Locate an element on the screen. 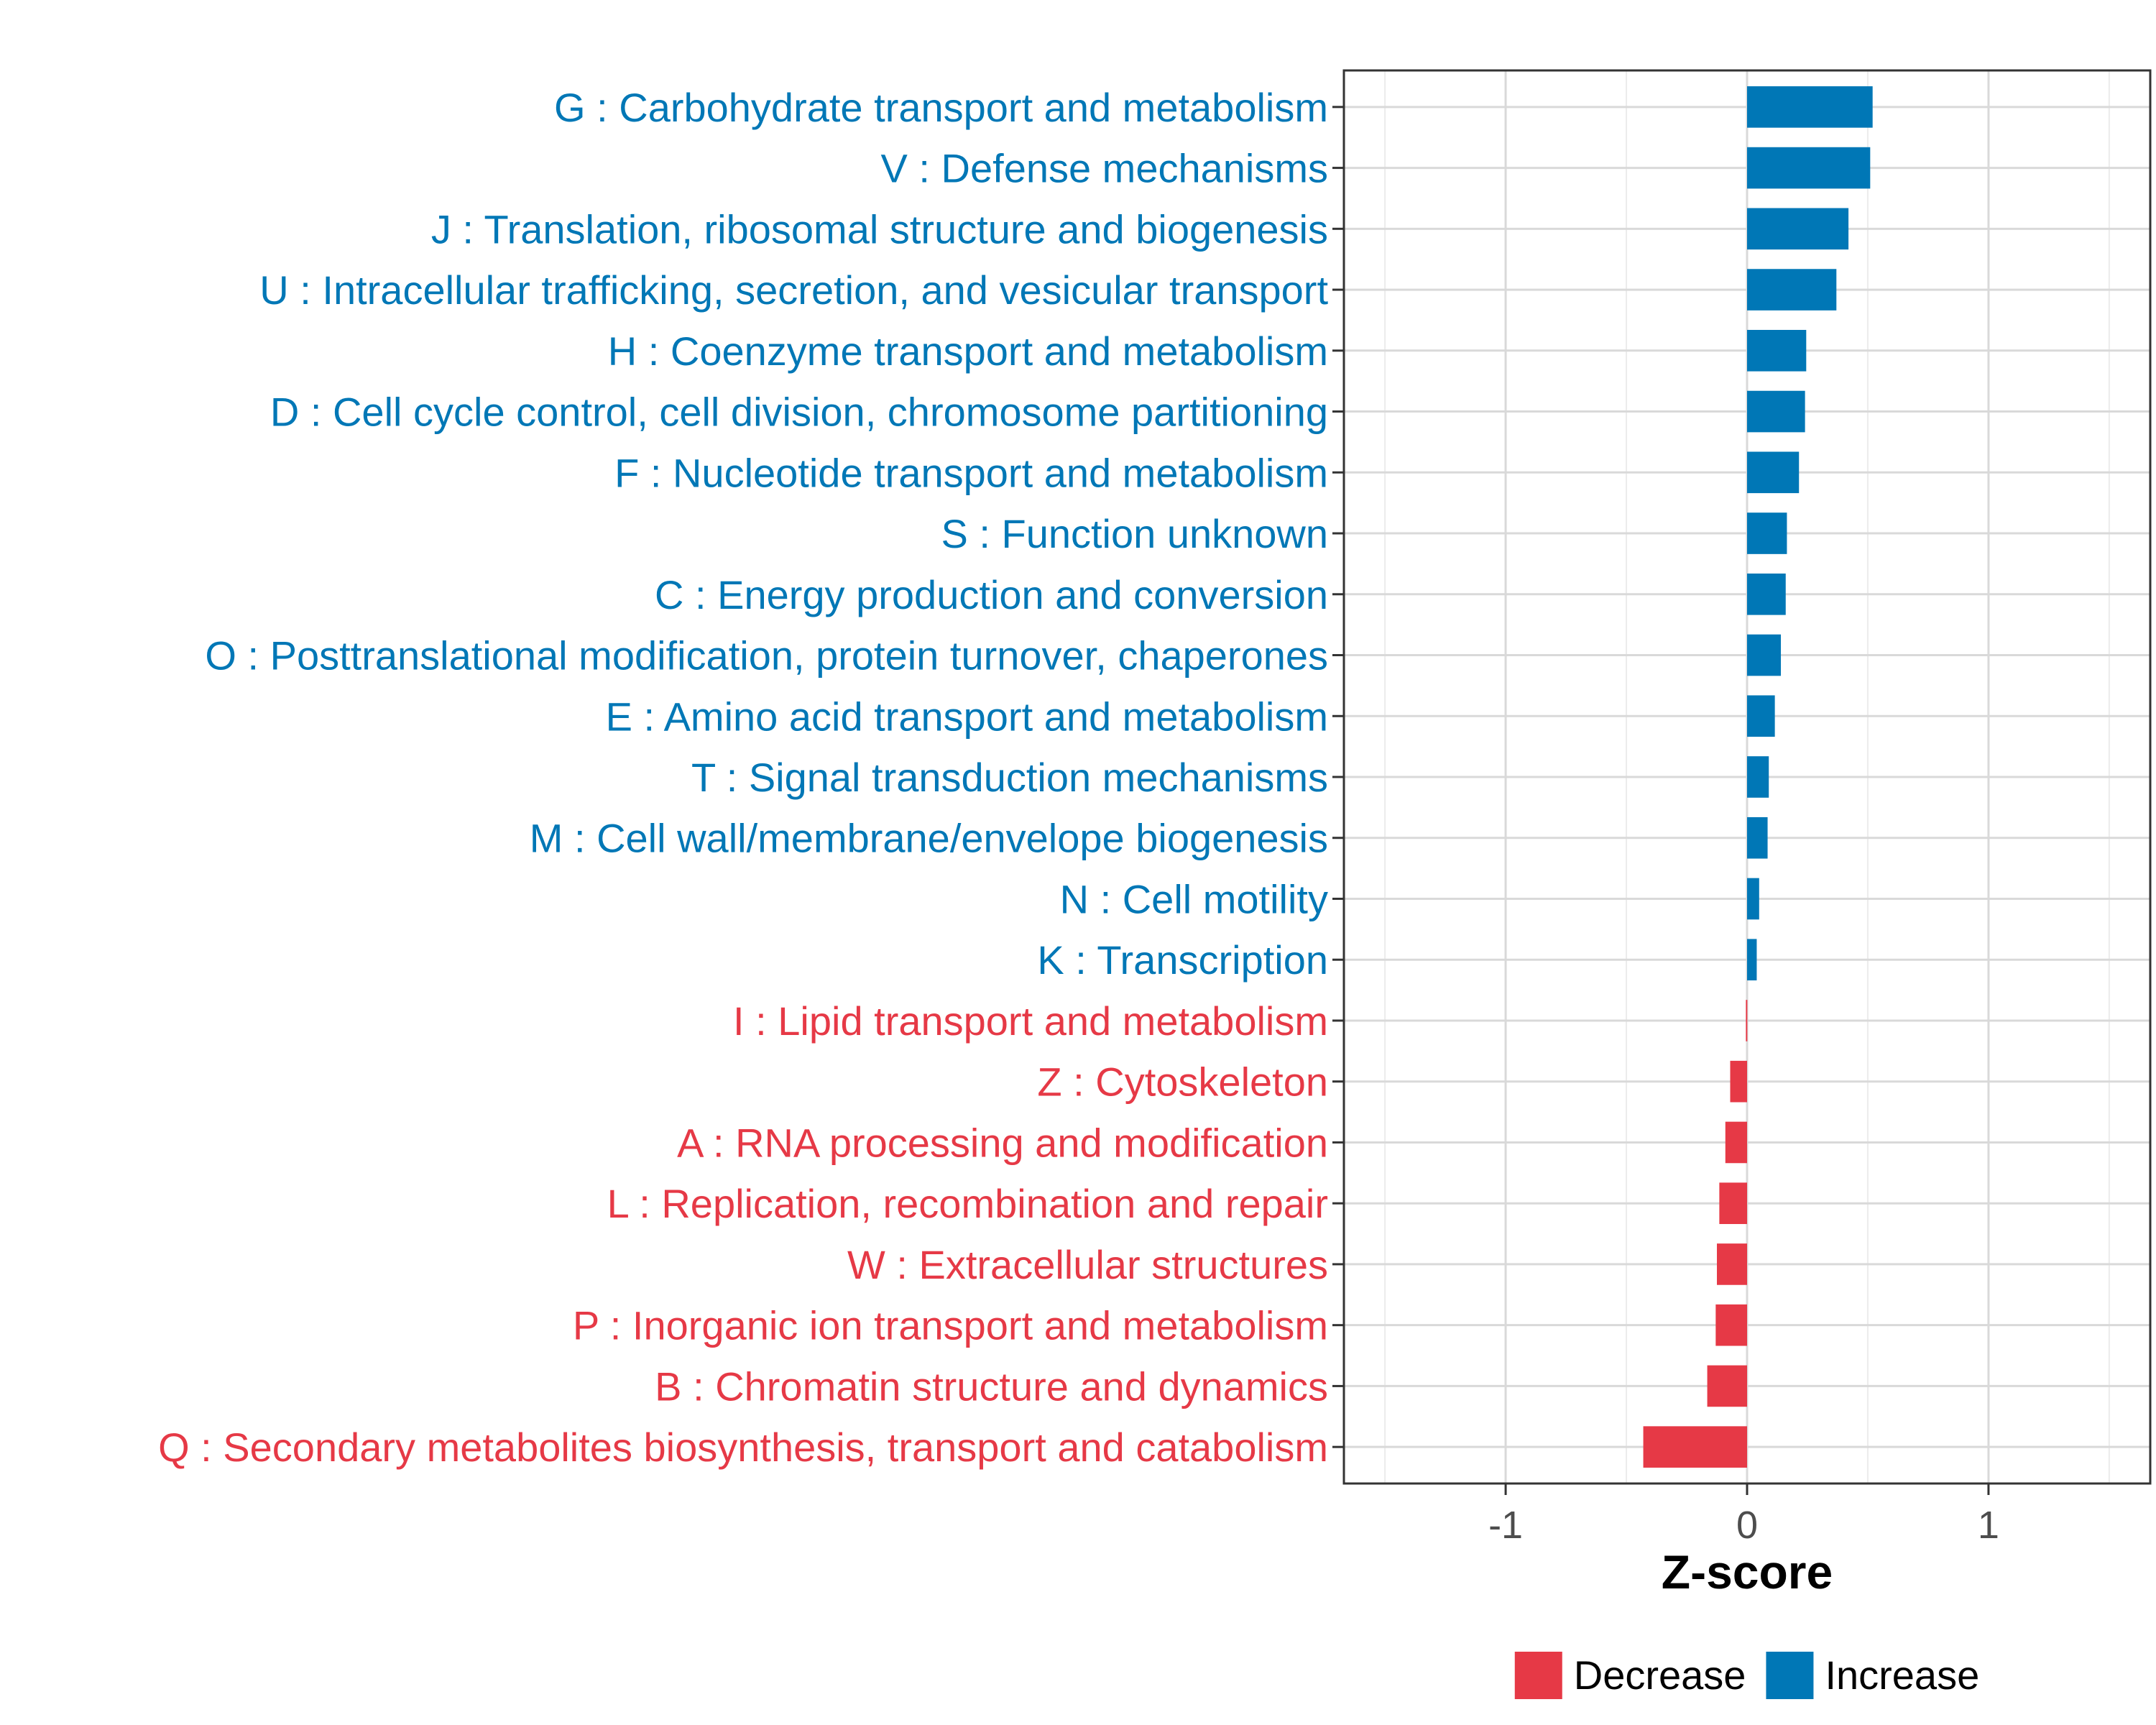  x-axis-ticks: -1 0 1 is located at coordinates (1744, 1515).